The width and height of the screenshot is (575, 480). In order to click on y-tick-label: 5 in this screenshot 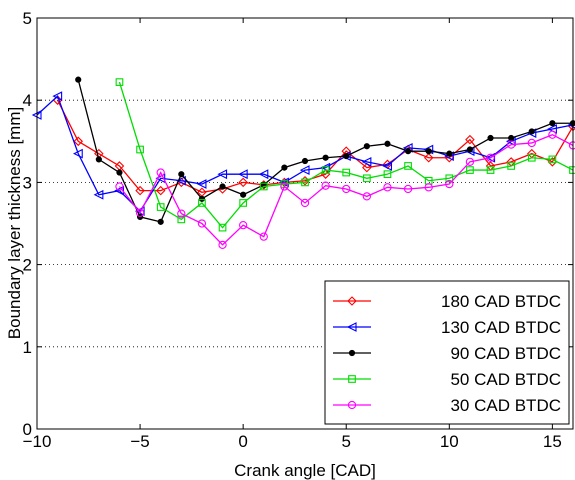, I will do `click(27, 18)`.